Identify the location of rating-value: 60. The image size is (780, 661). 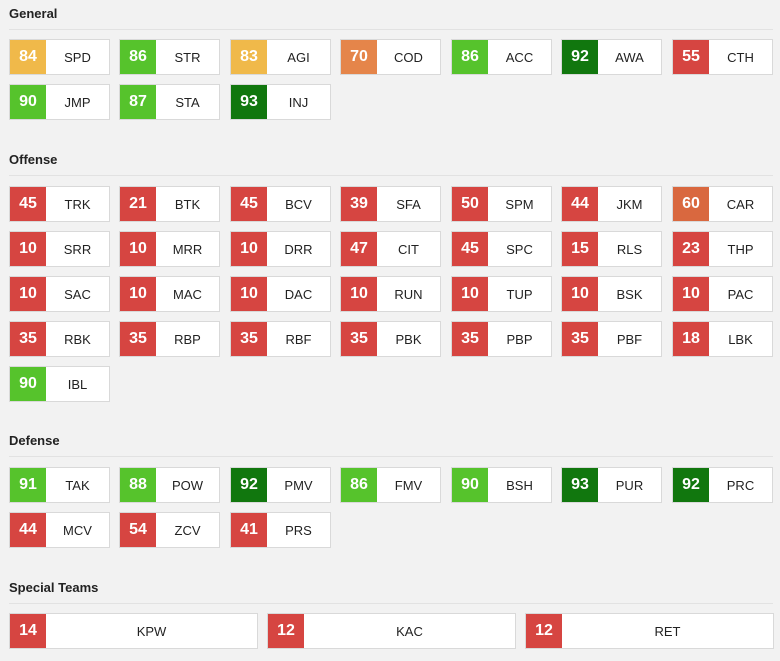
(691, 204).